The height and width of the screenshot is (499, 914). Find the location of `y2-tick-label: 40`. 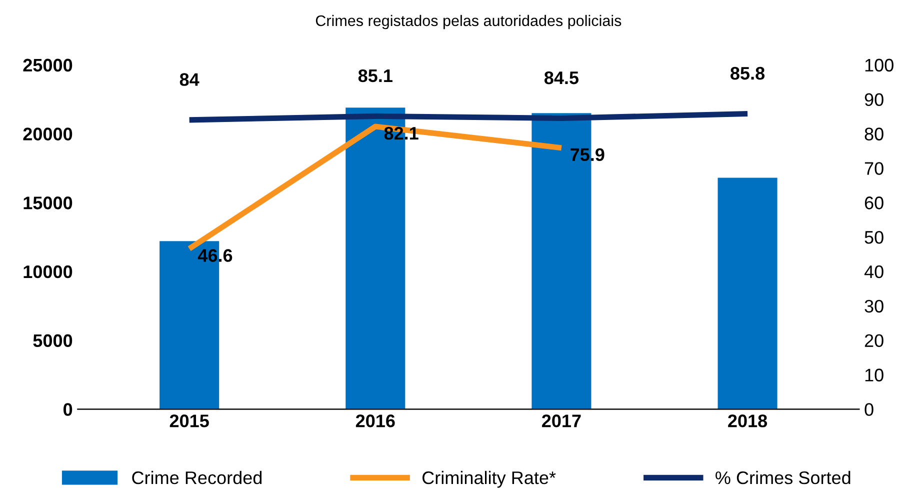

y2-tick-label: 40 is located at coordinates (874, 271).